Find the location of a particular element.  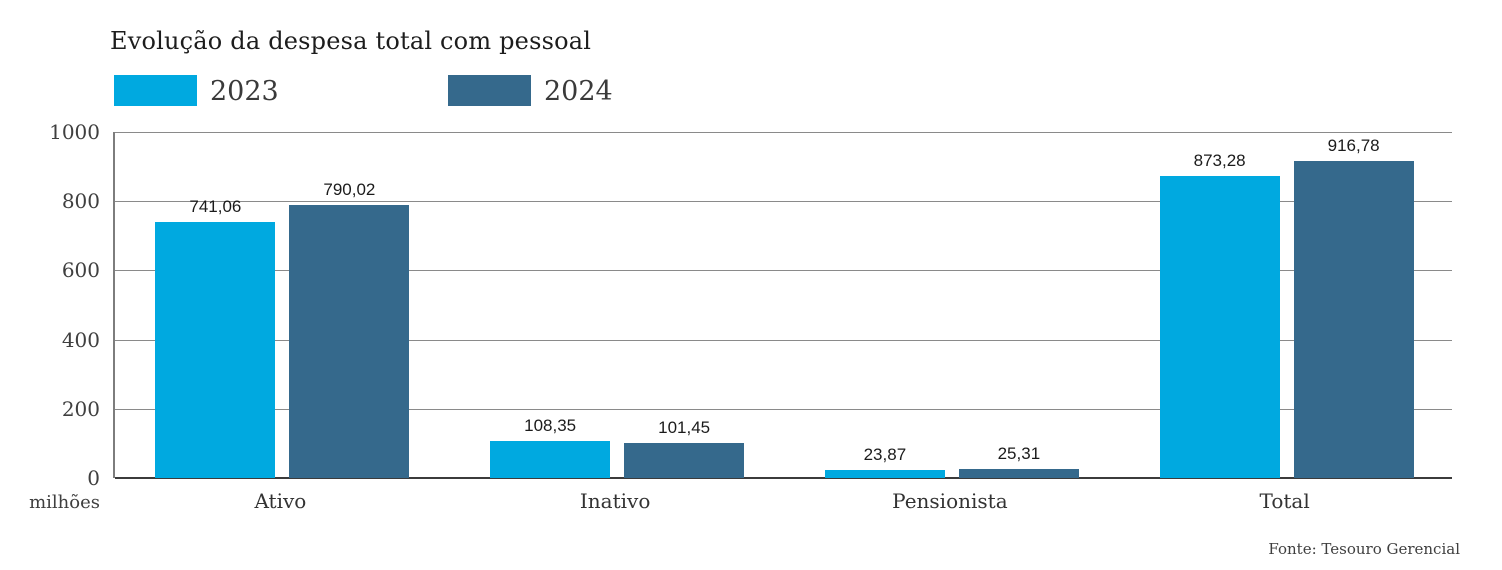

category-label-pensionista: Pensionista is located at coordinates (950, 501).